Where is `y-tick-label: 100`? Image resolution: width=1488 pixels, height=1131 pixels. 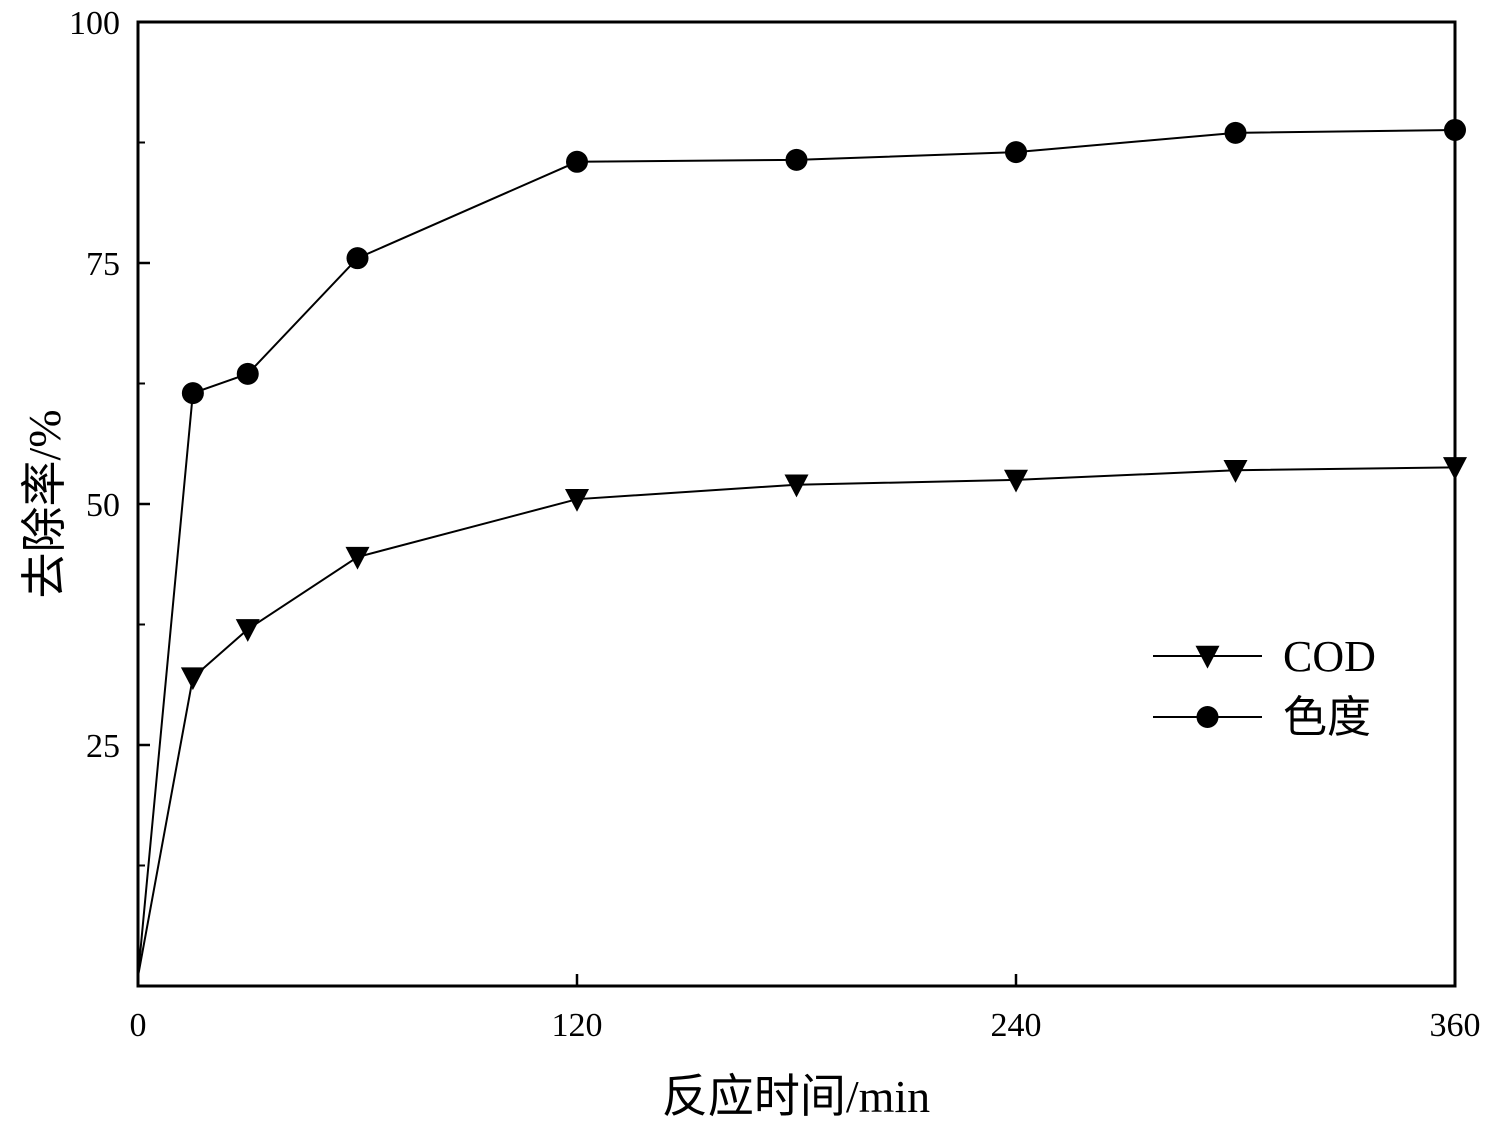 y-tick-label: 100 is located at coordinates (94, 23).